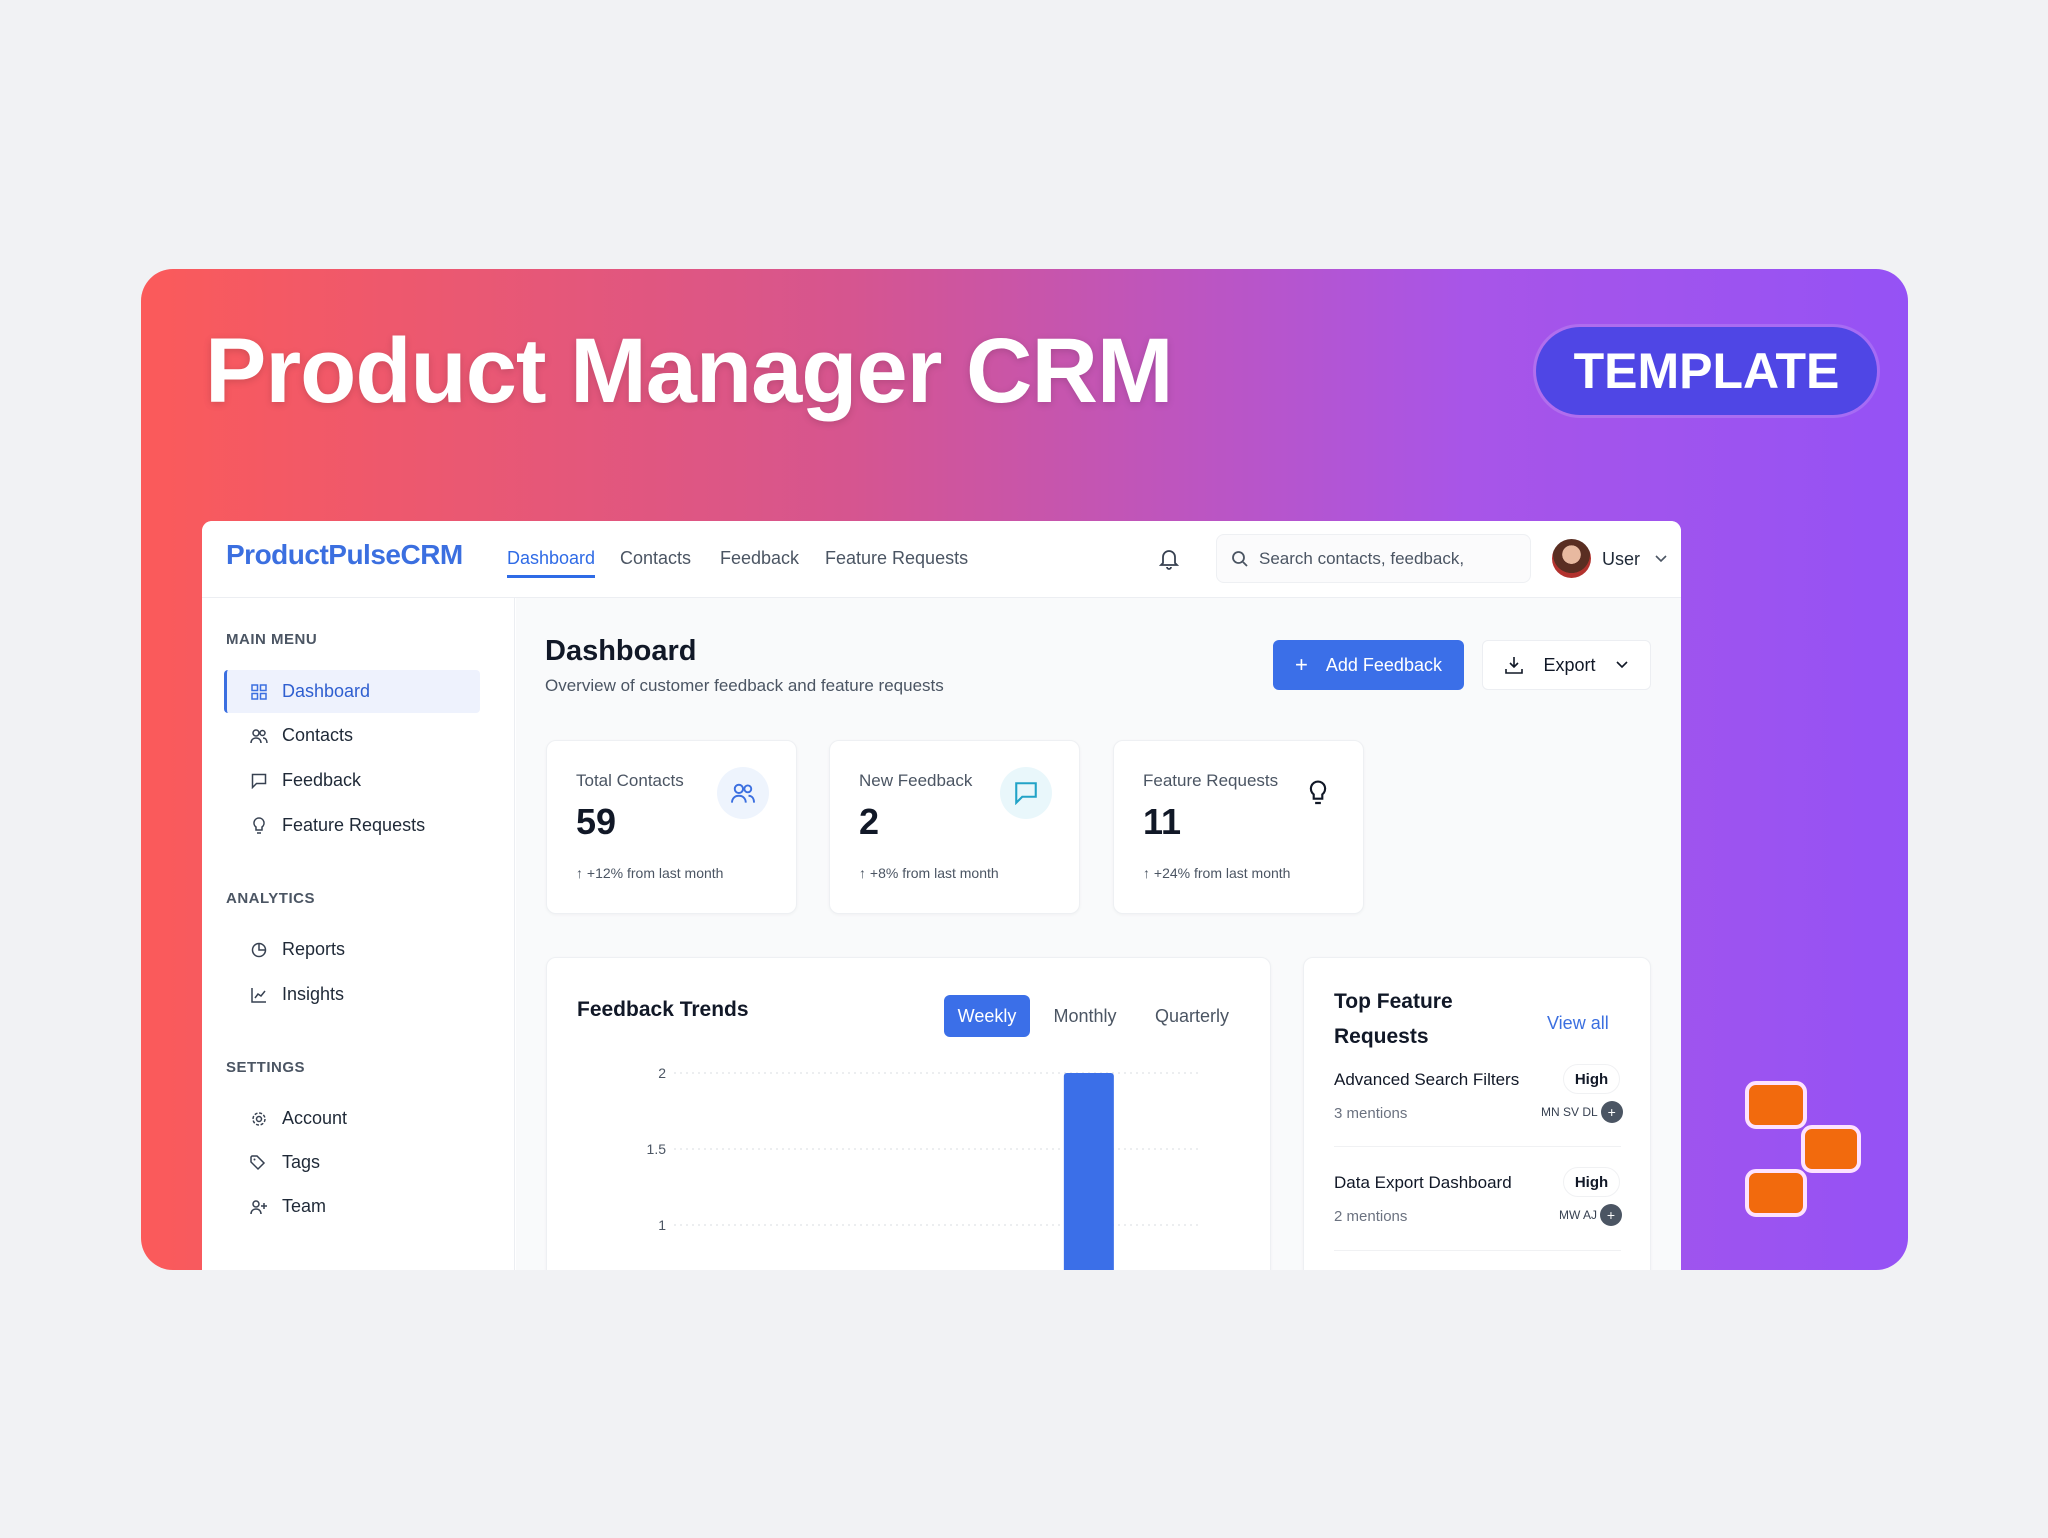  What do you see at coordinates (1514, 665) in the screenshot?
I see `download-icon` at bounding box center [1514, 665].